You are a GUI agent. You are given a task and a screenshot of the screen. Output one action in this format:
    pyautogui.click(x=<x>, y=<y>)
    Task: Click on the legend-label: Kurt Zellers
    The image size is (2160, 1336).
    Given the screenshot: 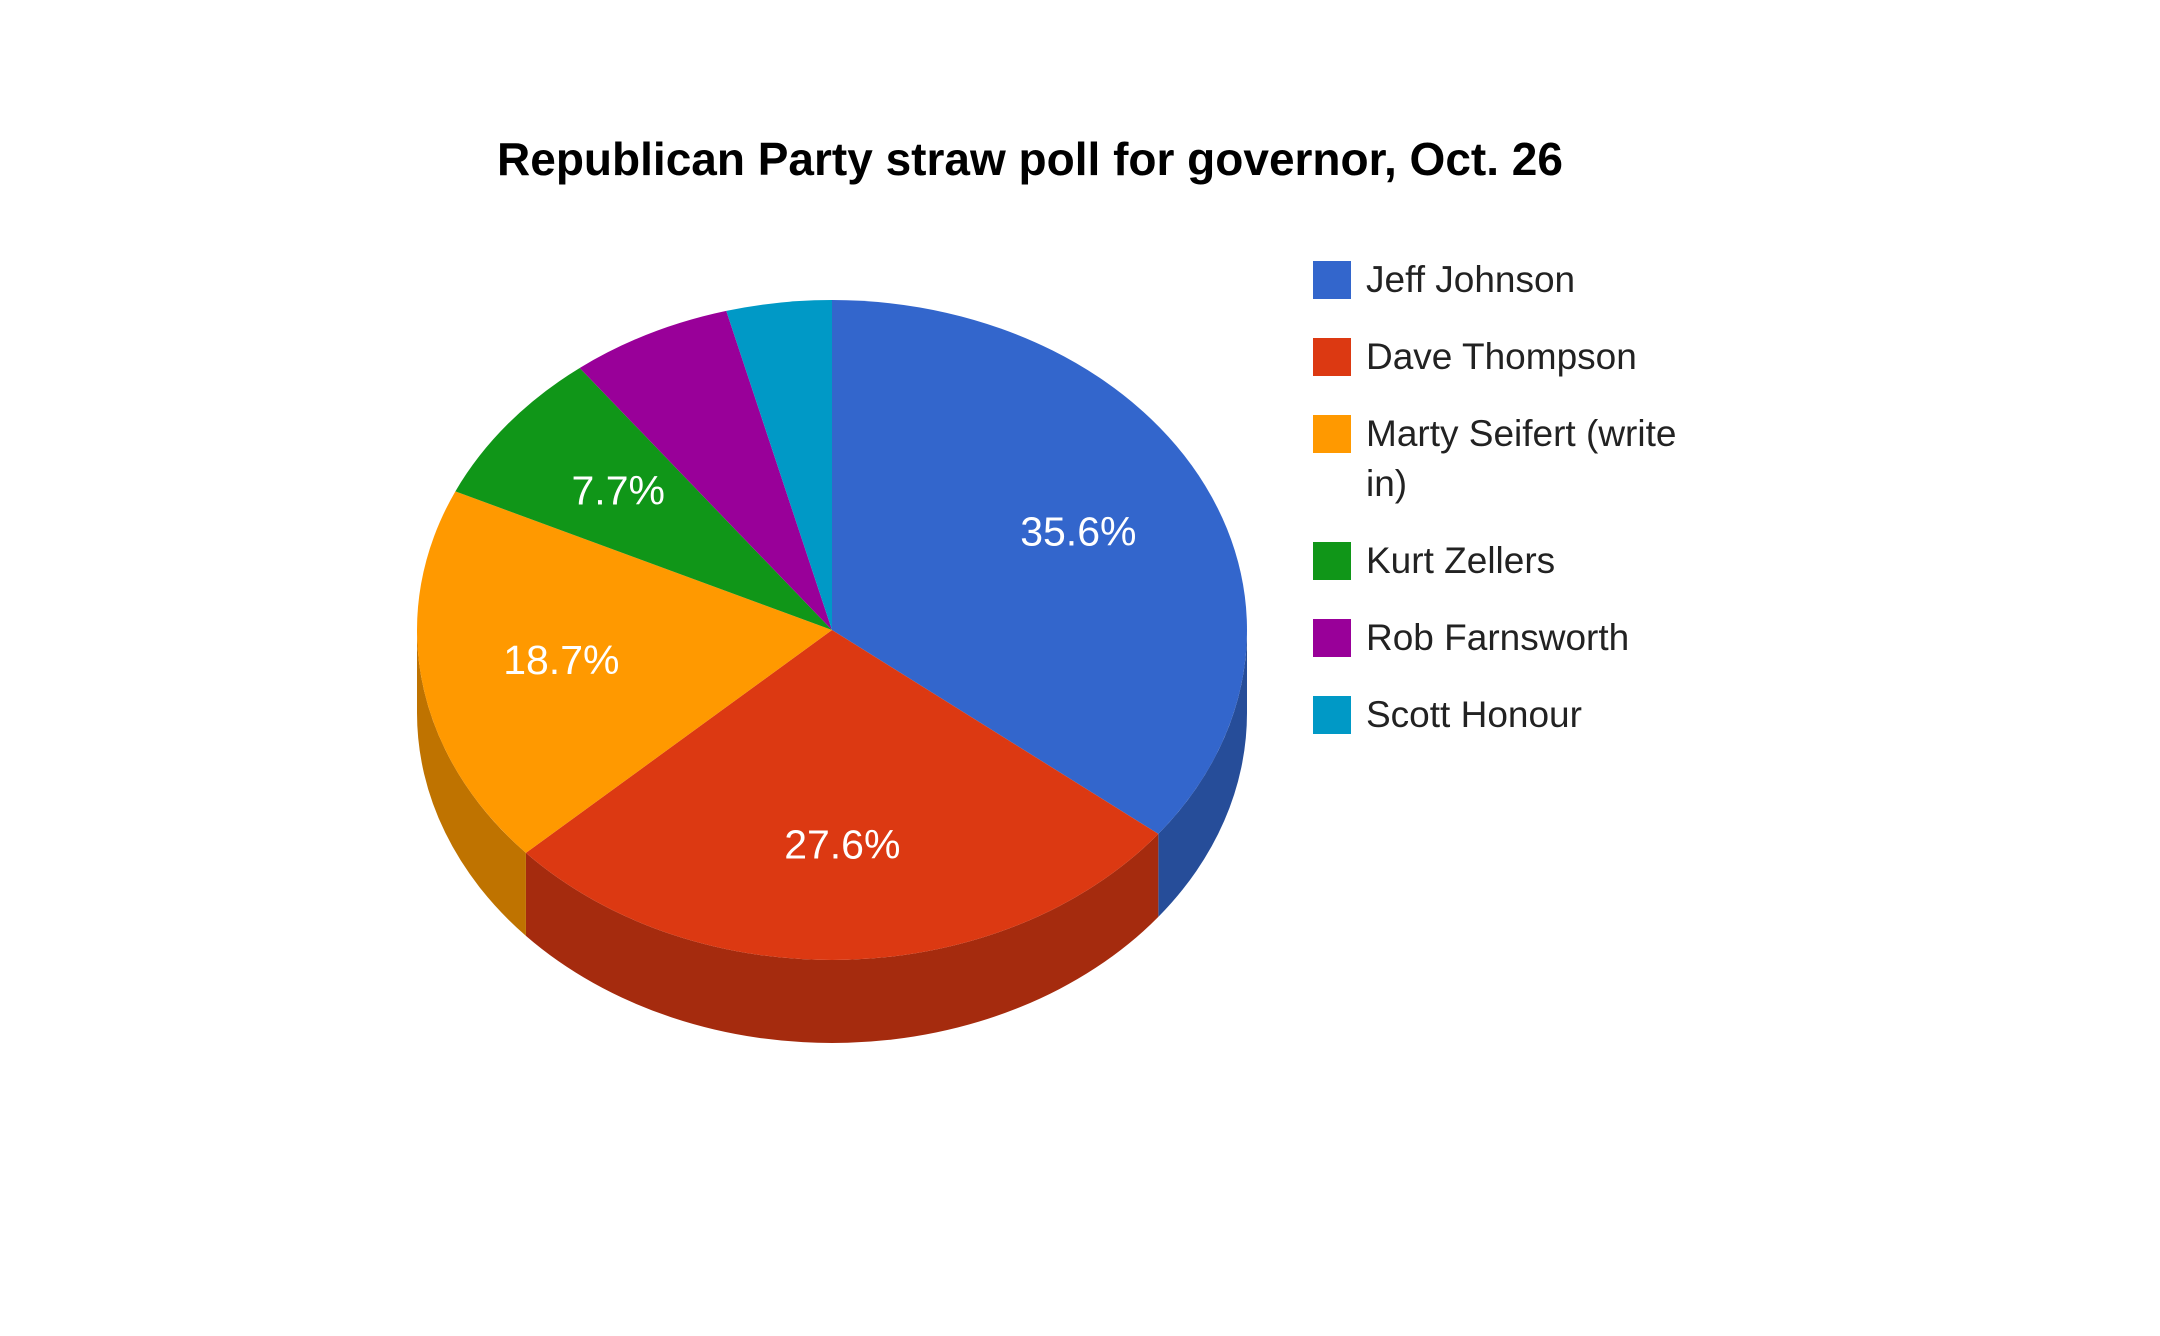 What is the action you would take?
    pyautogui.click(x=1461, y=560)
    